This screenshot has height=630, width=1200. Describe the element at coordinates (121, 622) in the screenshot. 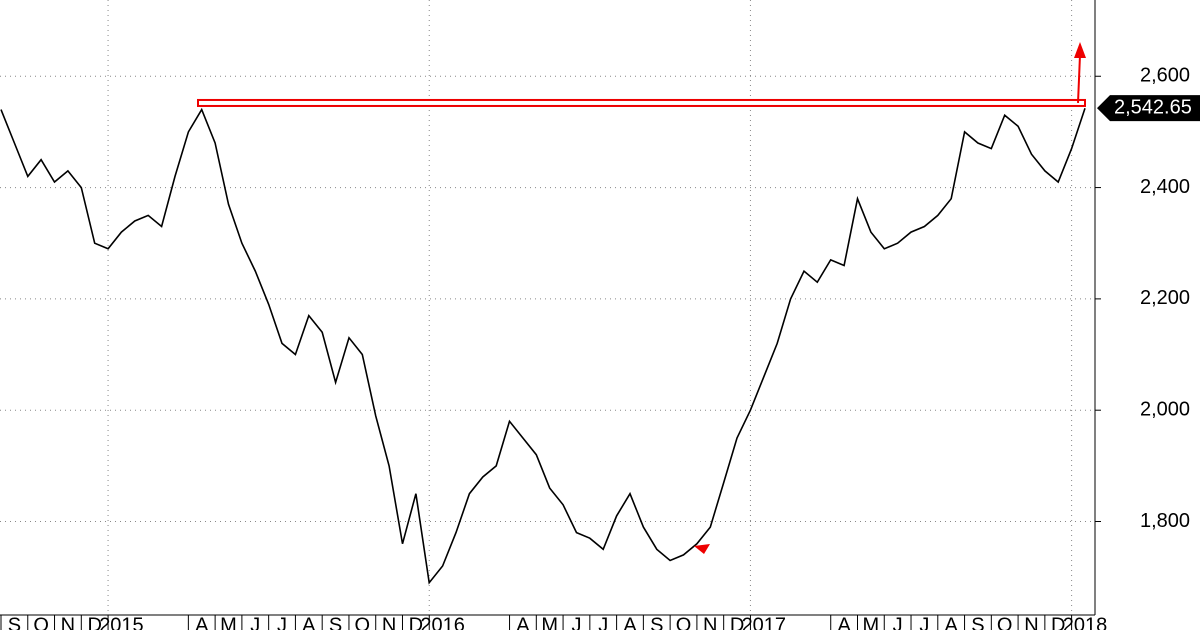

I see `x-tick-label: 2015` at that location.